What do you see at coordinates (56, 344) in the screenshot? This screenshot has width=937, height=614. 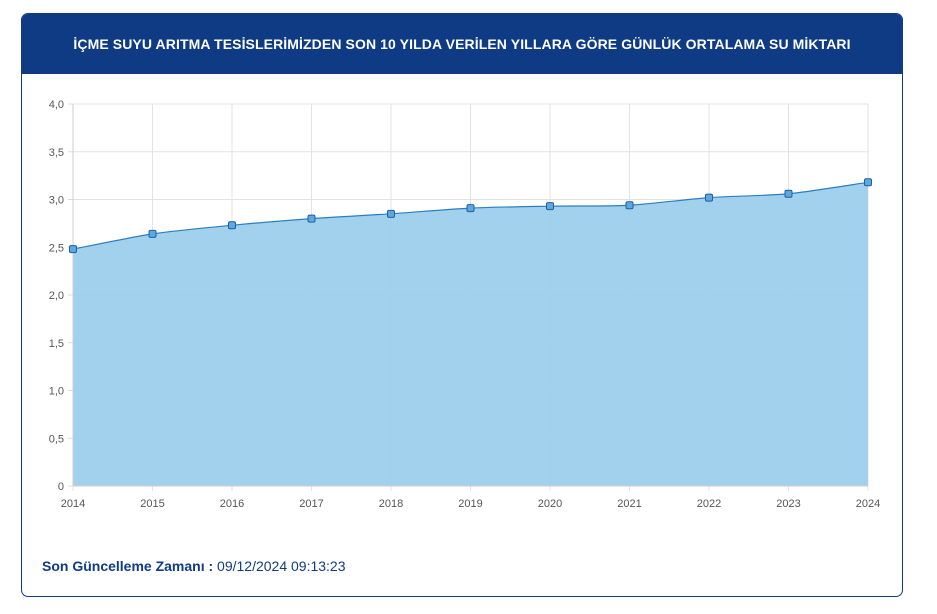 I see `y-tick-label: 1,5` at bounding box center [56, 344].